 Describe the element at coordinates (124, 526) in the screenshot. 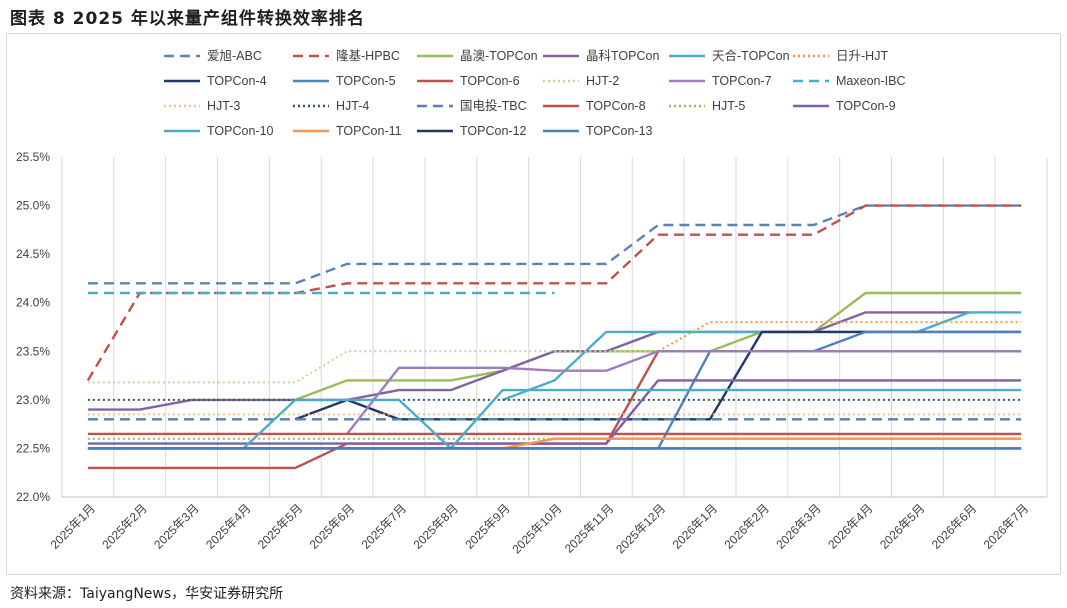

I see `x-tick-label: 2025年2月` at that location.